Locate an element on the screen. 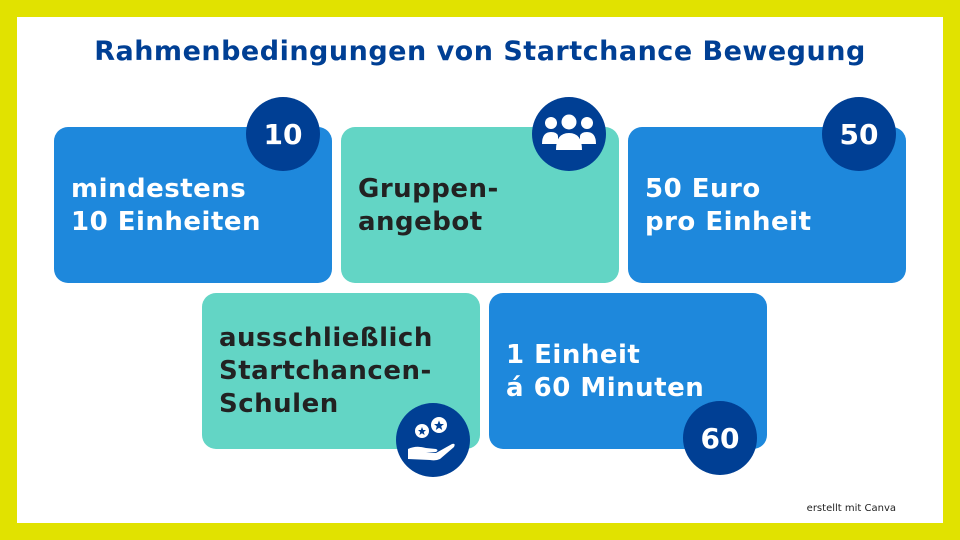  card-group: Gruppen- angebot is located at coordinates (480, 205).